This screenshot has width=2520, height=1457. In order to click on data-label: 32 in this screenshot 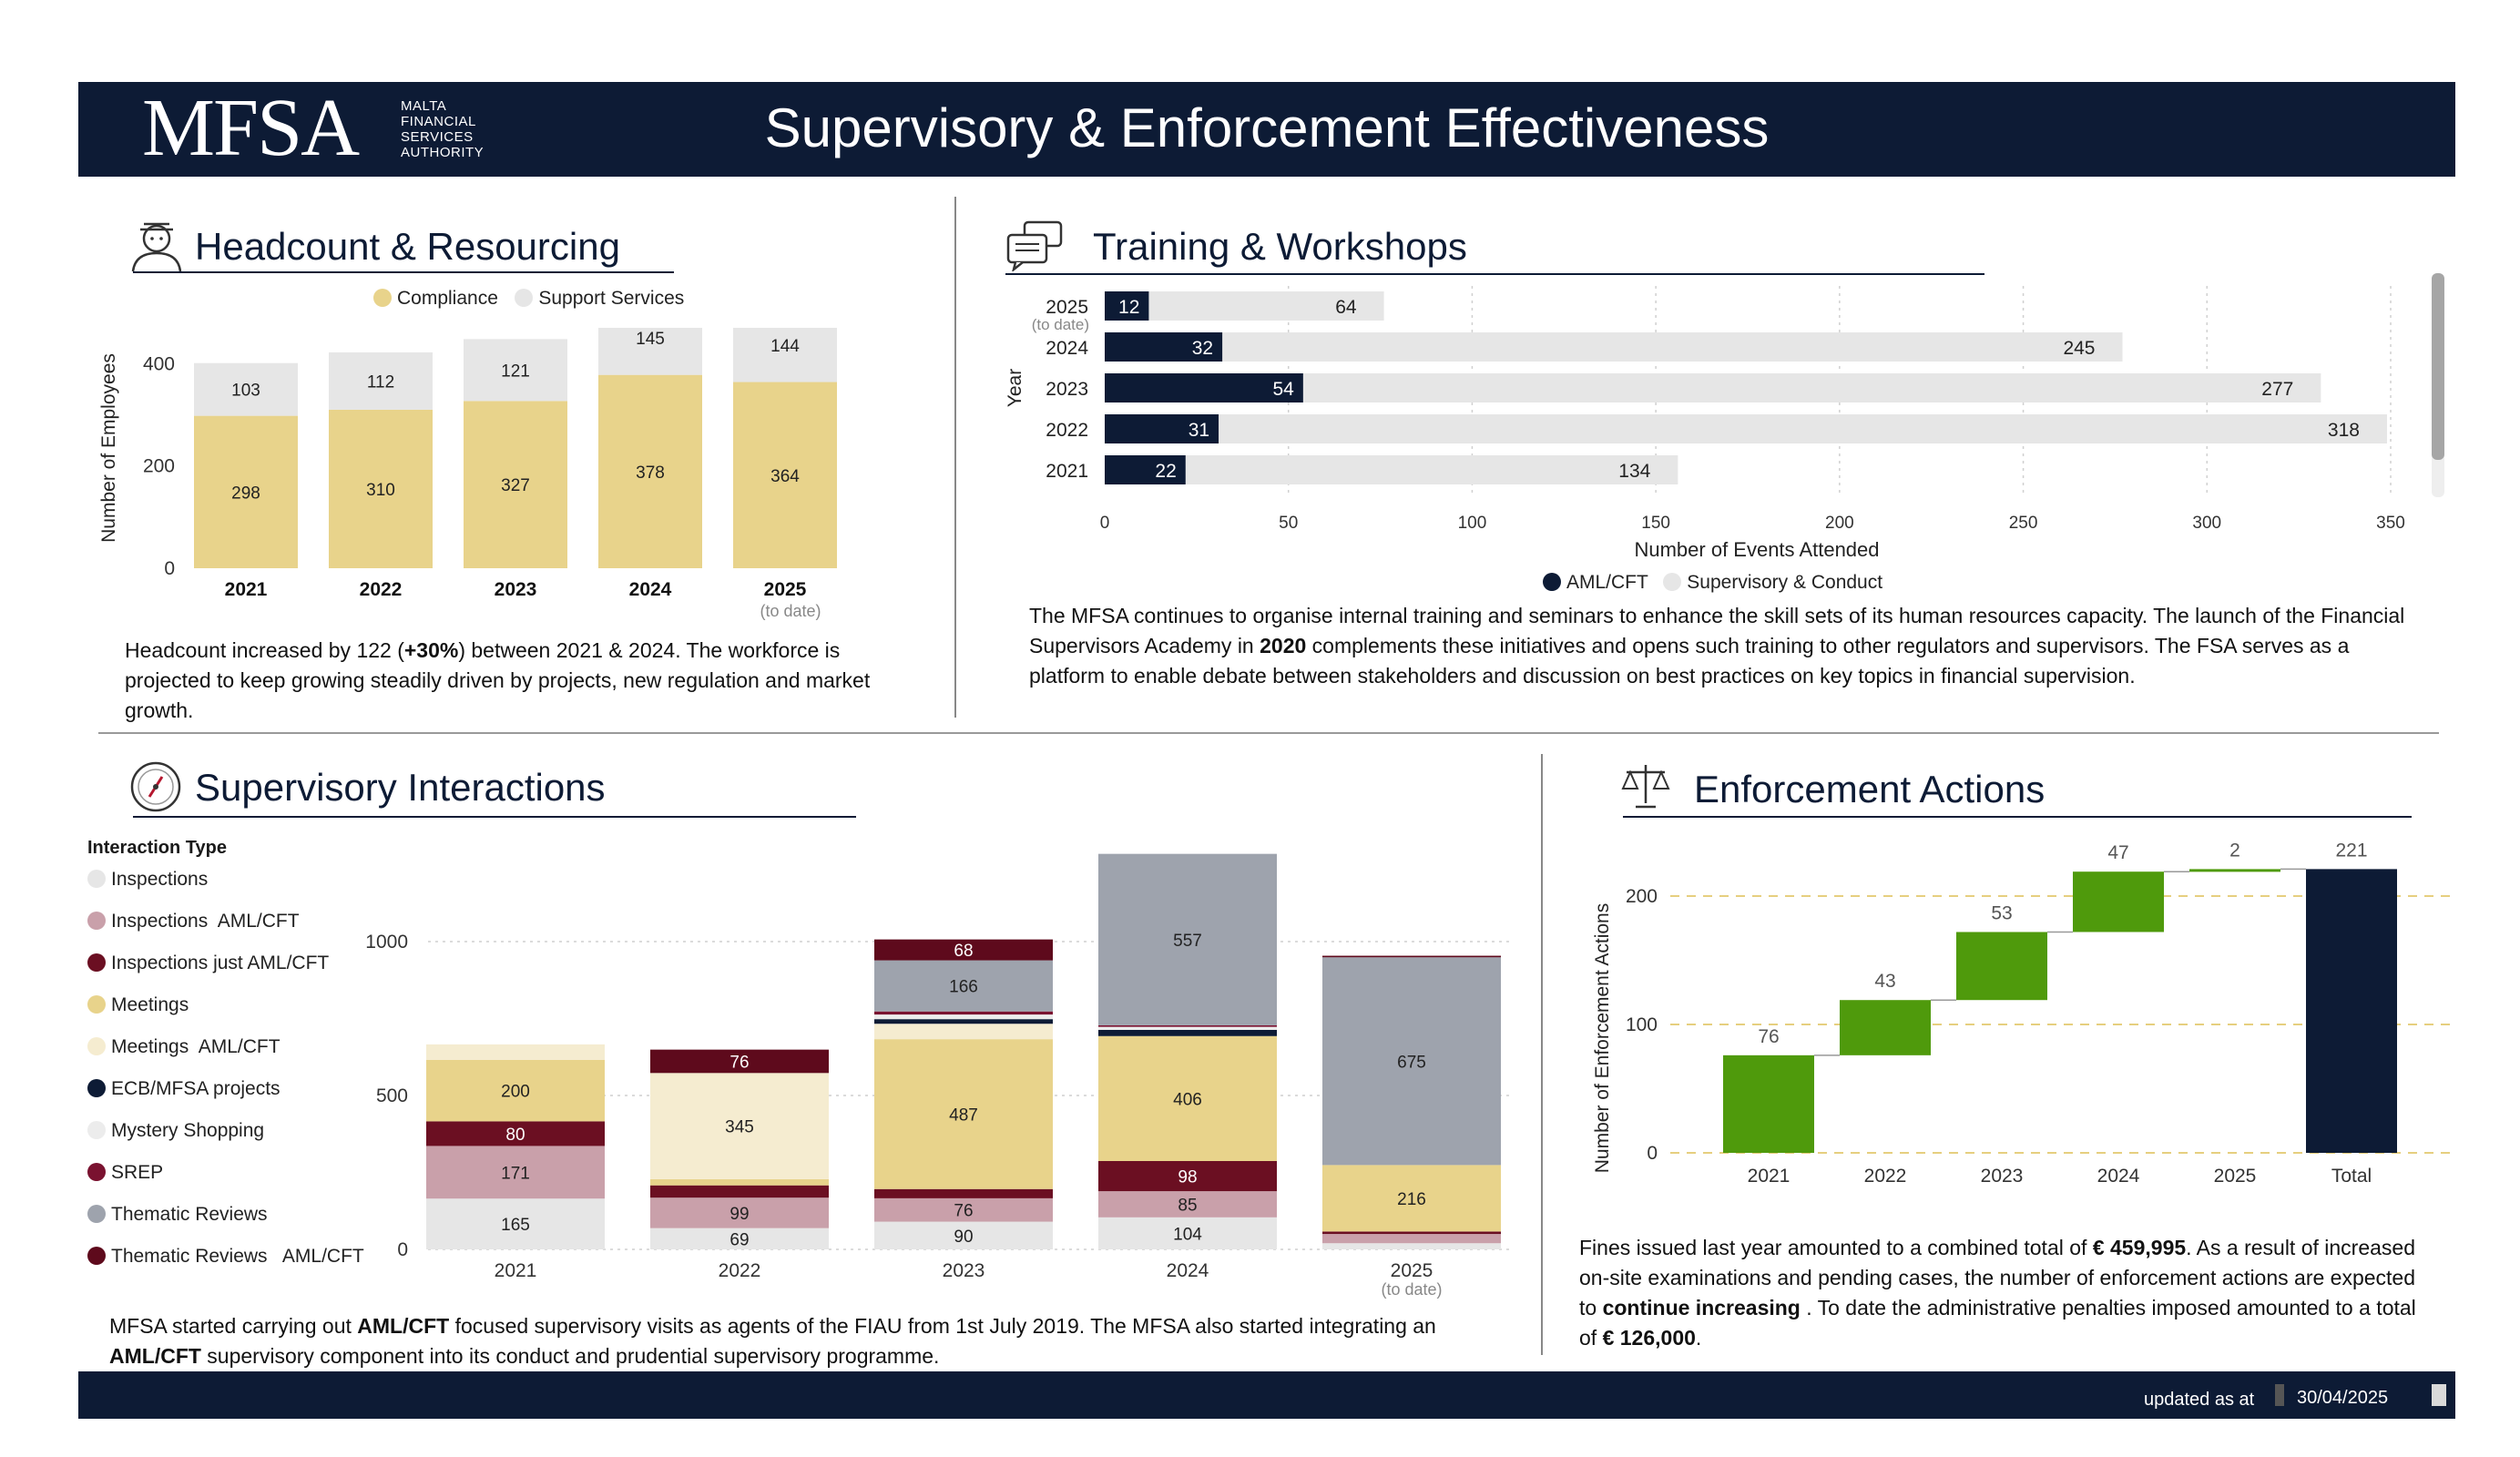, I will do `click(1202, 349)`.